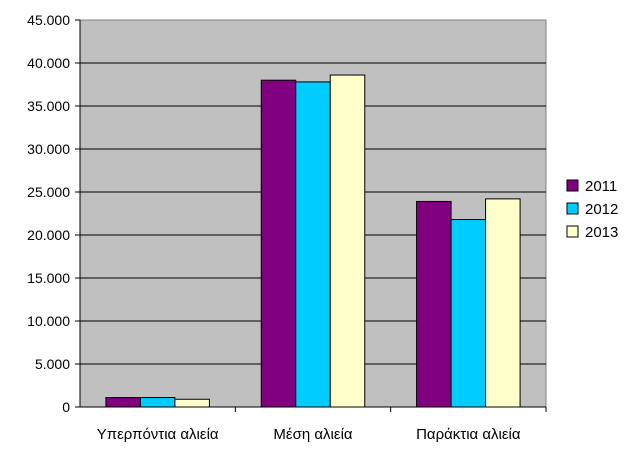 The width and height of the screenshot is (625, 449). What do you see at coordinates (48, 278) in the screenshot?
I see `y-tick-label: 15.000` at bounding box center [48, 278].